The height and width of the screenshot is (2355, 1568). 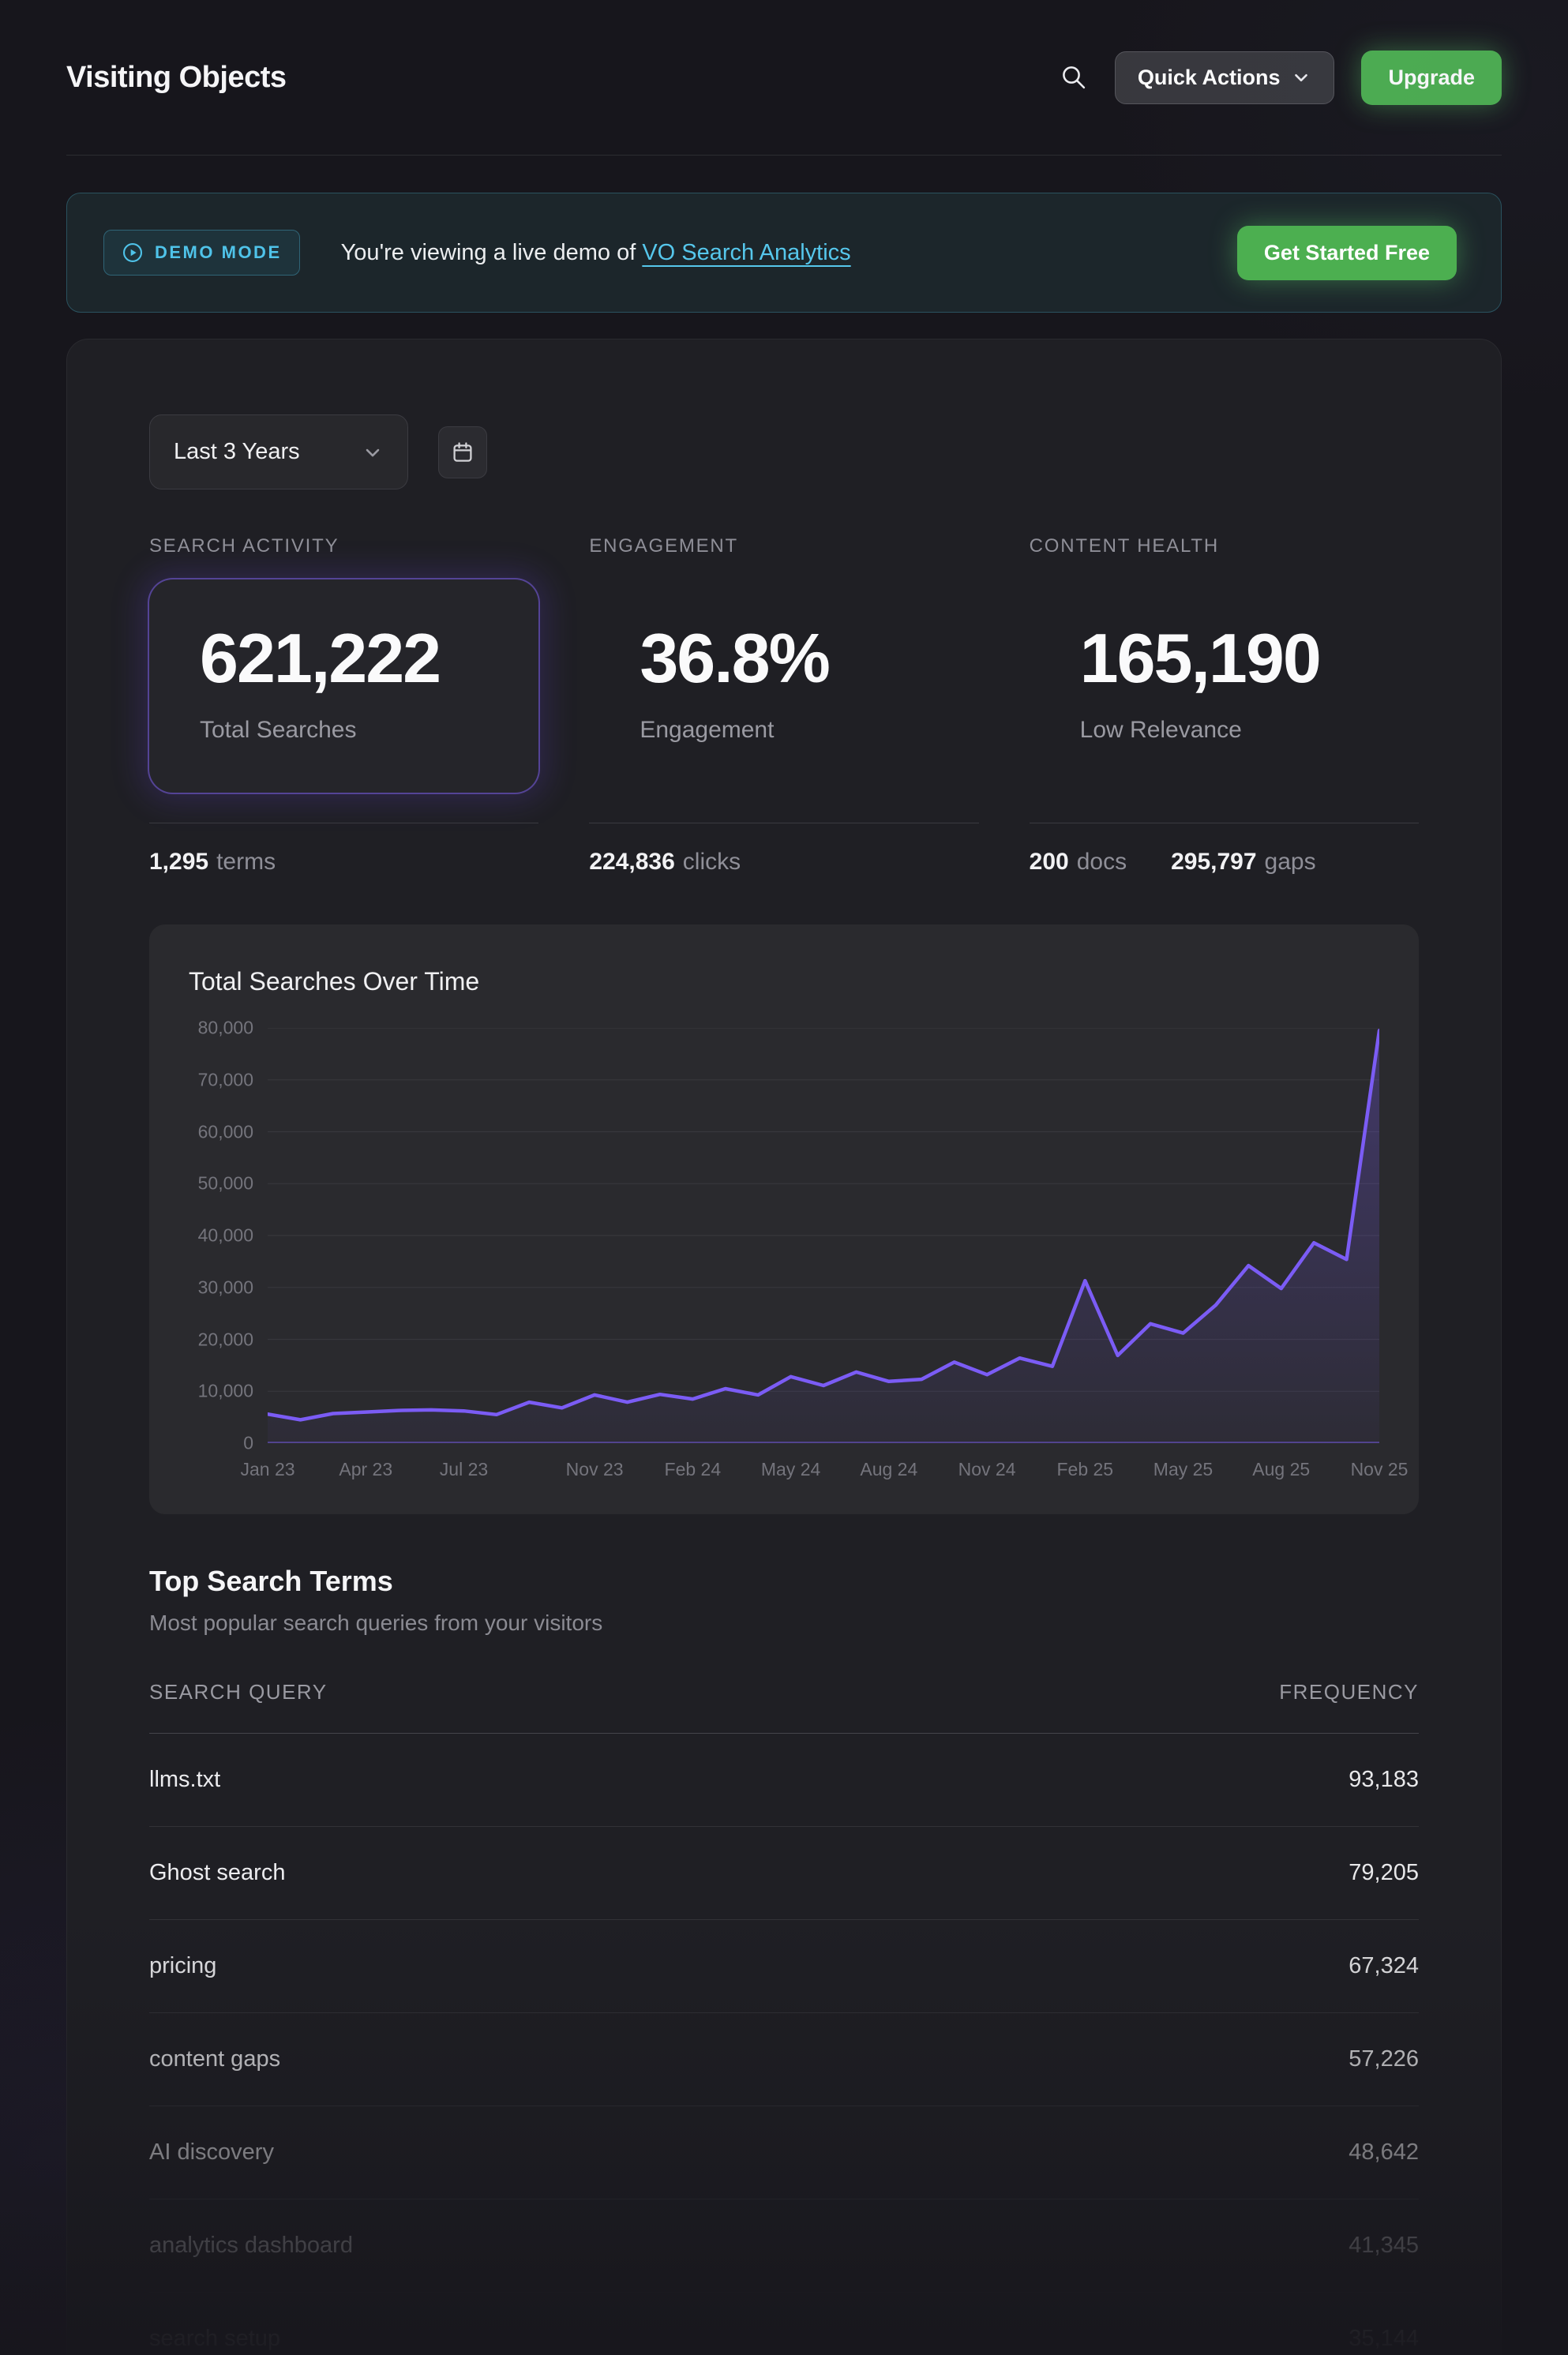 I want to click on table-row: pricing 67,324, so click(x=784, y=1966).